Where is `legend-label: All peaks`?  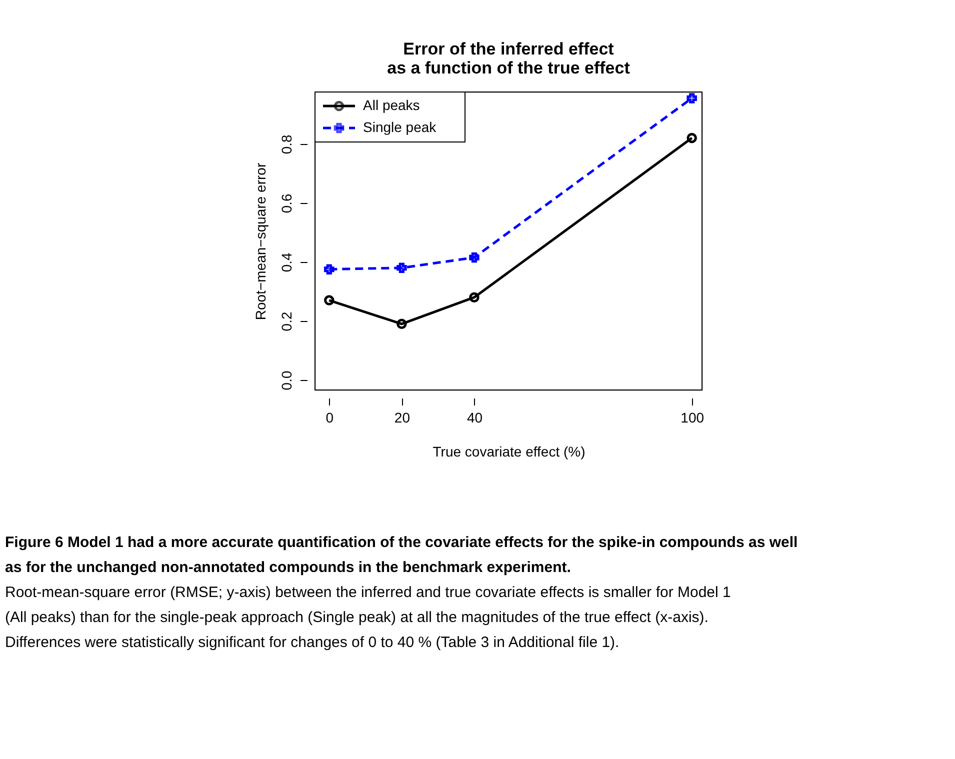 legend-label: All peaks is located at coordinates (391, 105).